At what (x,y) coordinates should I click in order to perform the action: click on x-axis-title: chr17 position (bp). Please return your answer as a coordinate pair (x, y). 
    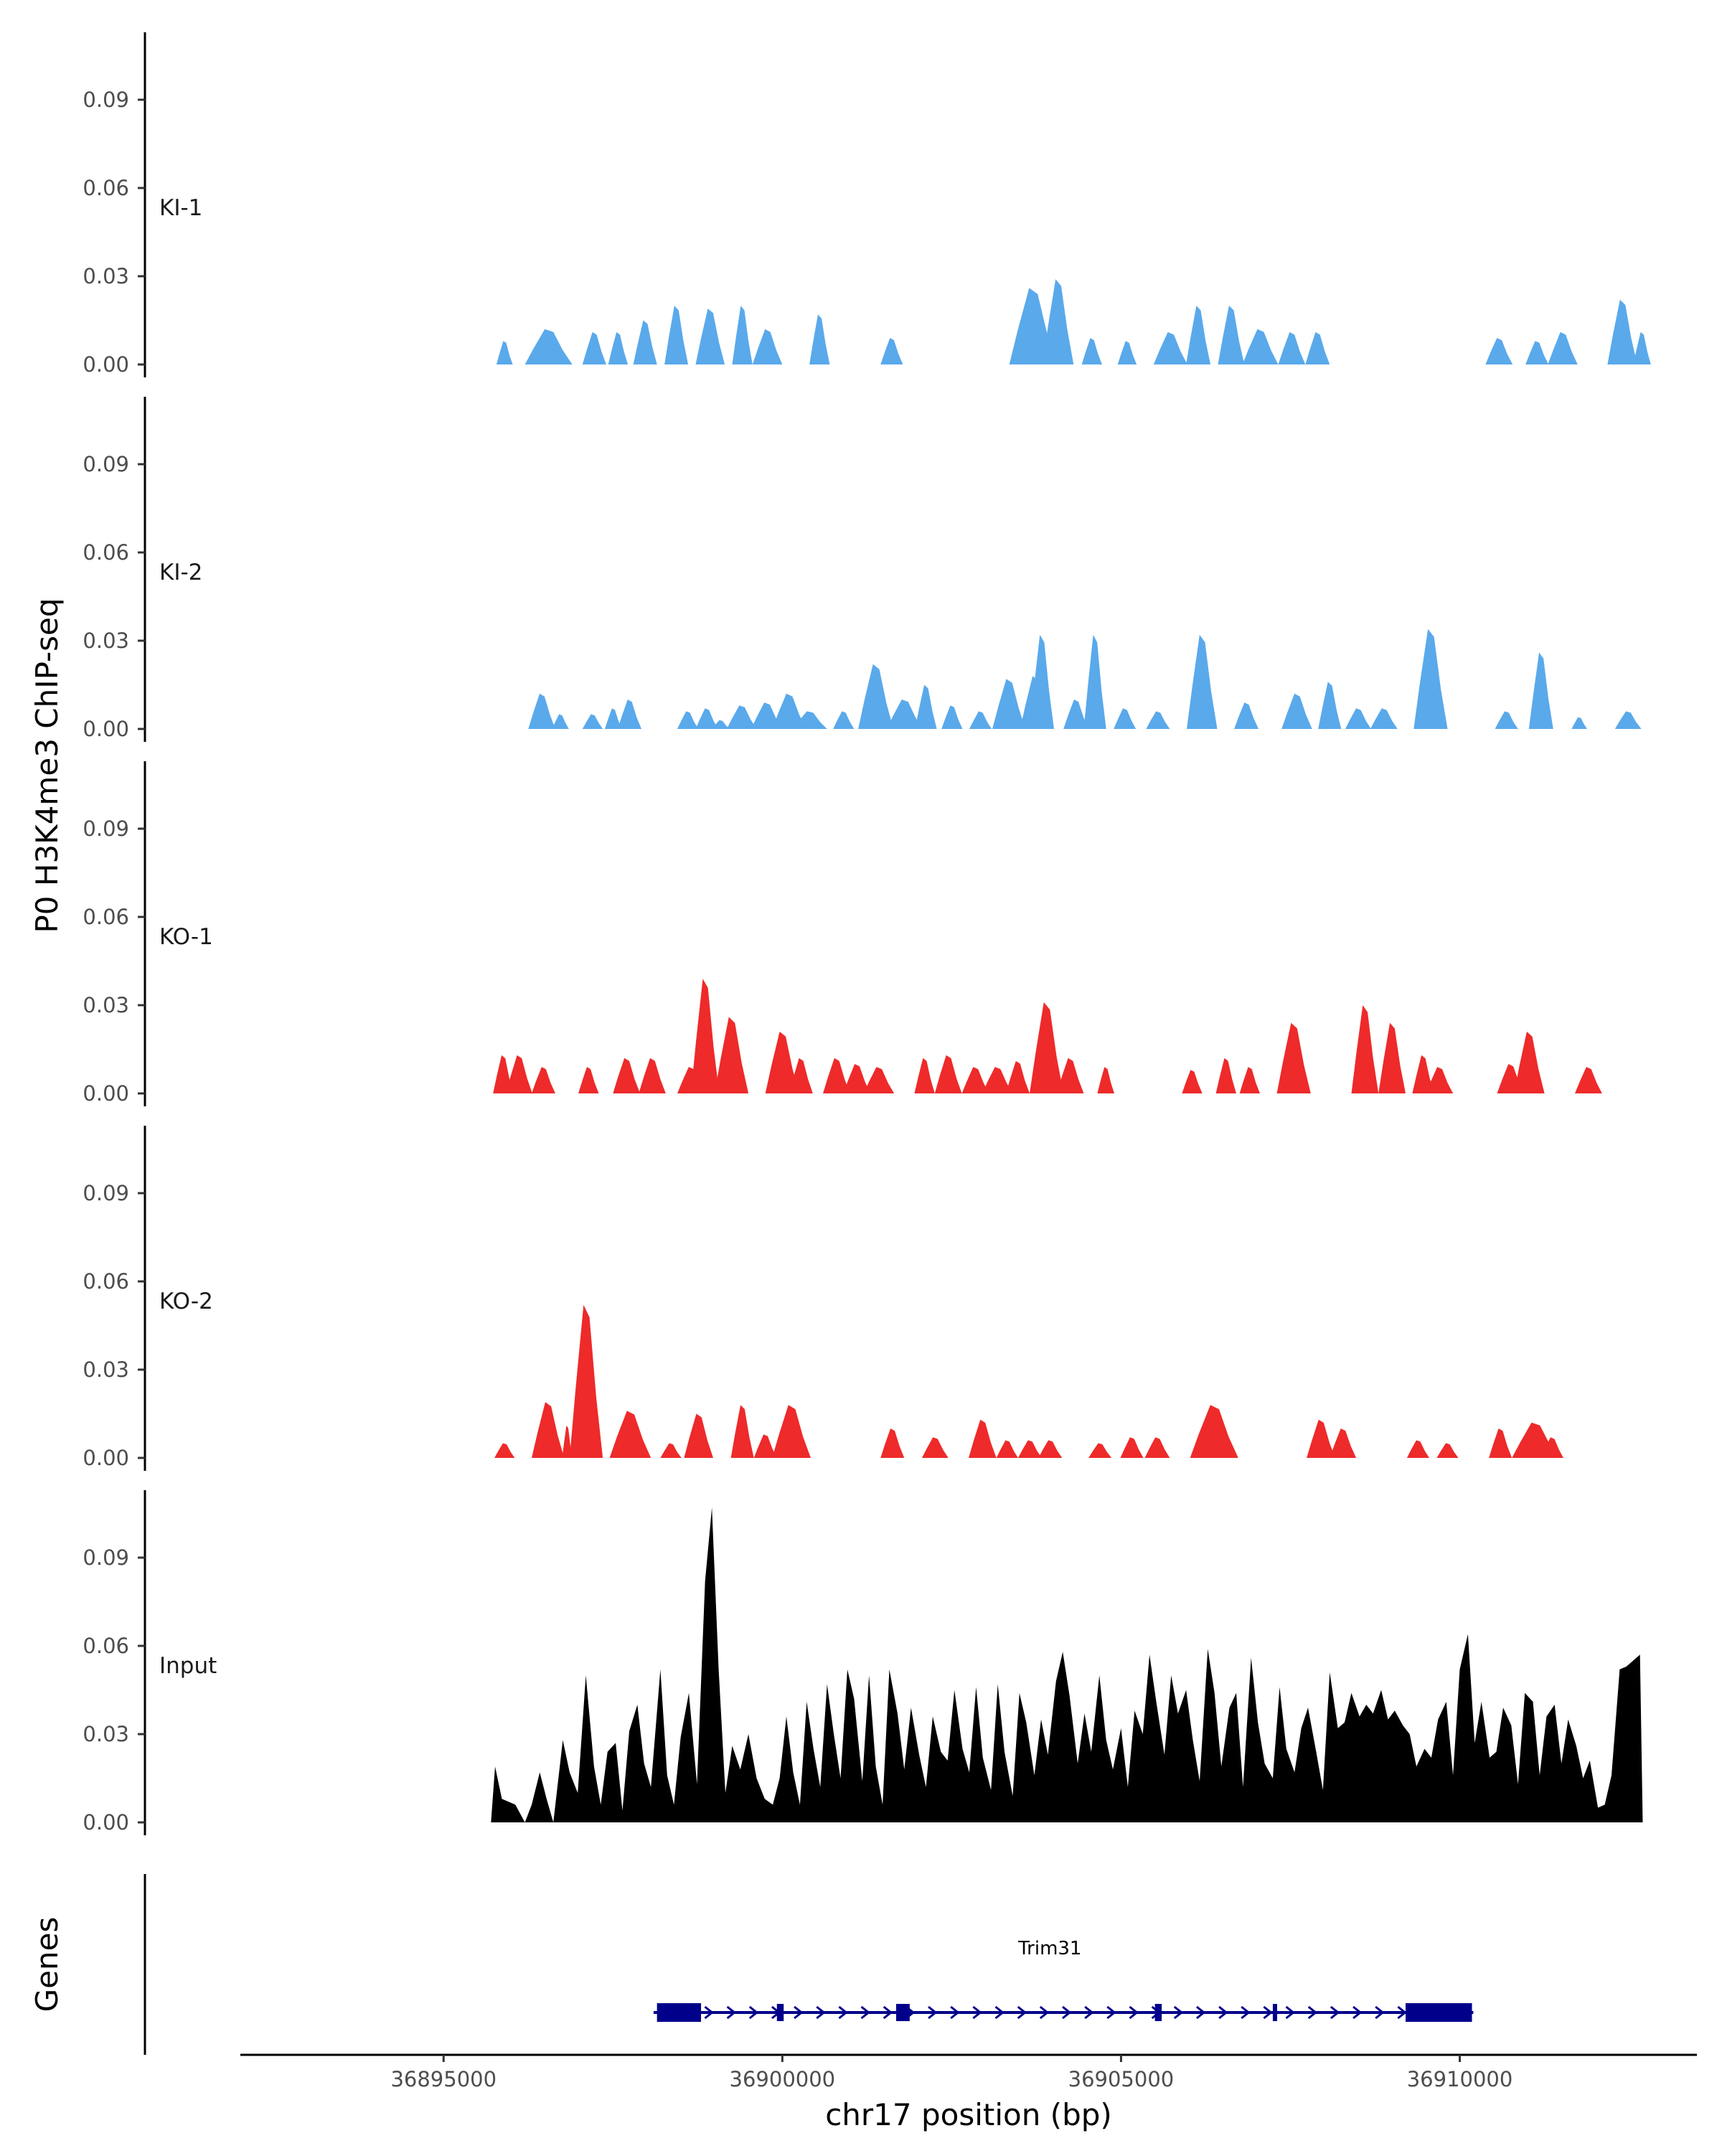
    Looking at the image, I should click on (968, 2114).